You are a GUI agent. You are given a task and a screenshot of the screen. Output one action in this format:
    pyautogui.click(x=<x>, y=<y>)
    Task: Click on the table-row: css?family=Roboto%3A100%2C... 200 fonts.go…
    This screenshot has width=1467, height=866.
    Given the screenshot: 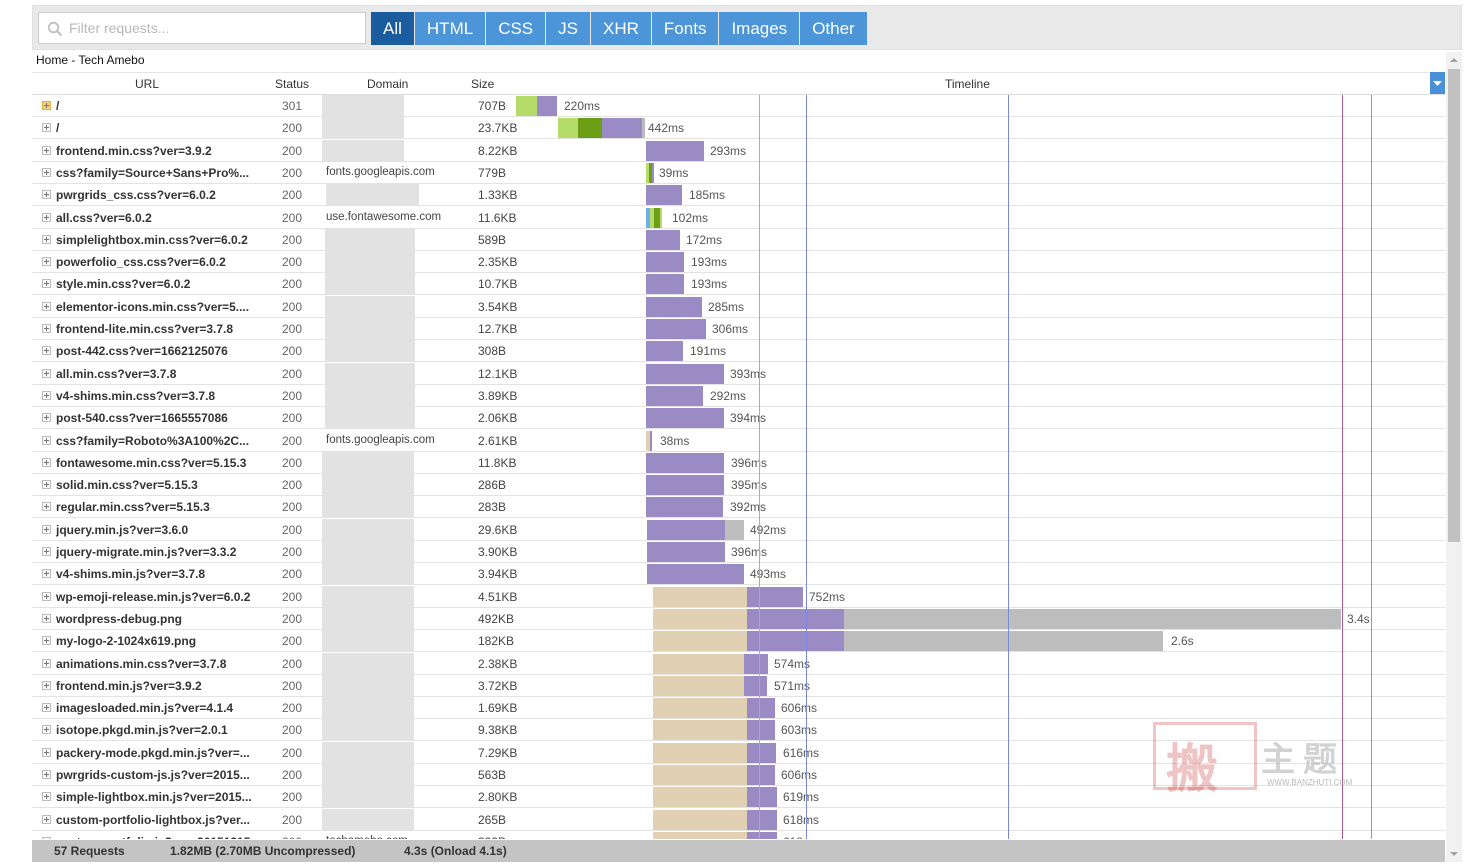 What is the action you would take?
    pyautogui.click(x=738, y=441)
    